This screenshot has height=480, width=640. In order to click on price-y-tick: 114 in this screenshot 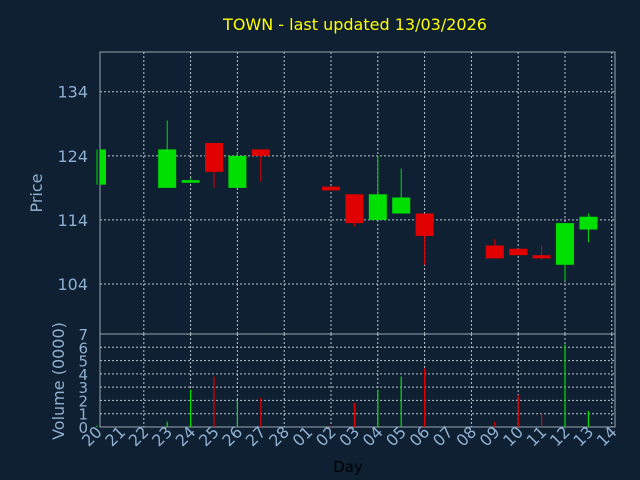, I will do `click(72, 220)`.